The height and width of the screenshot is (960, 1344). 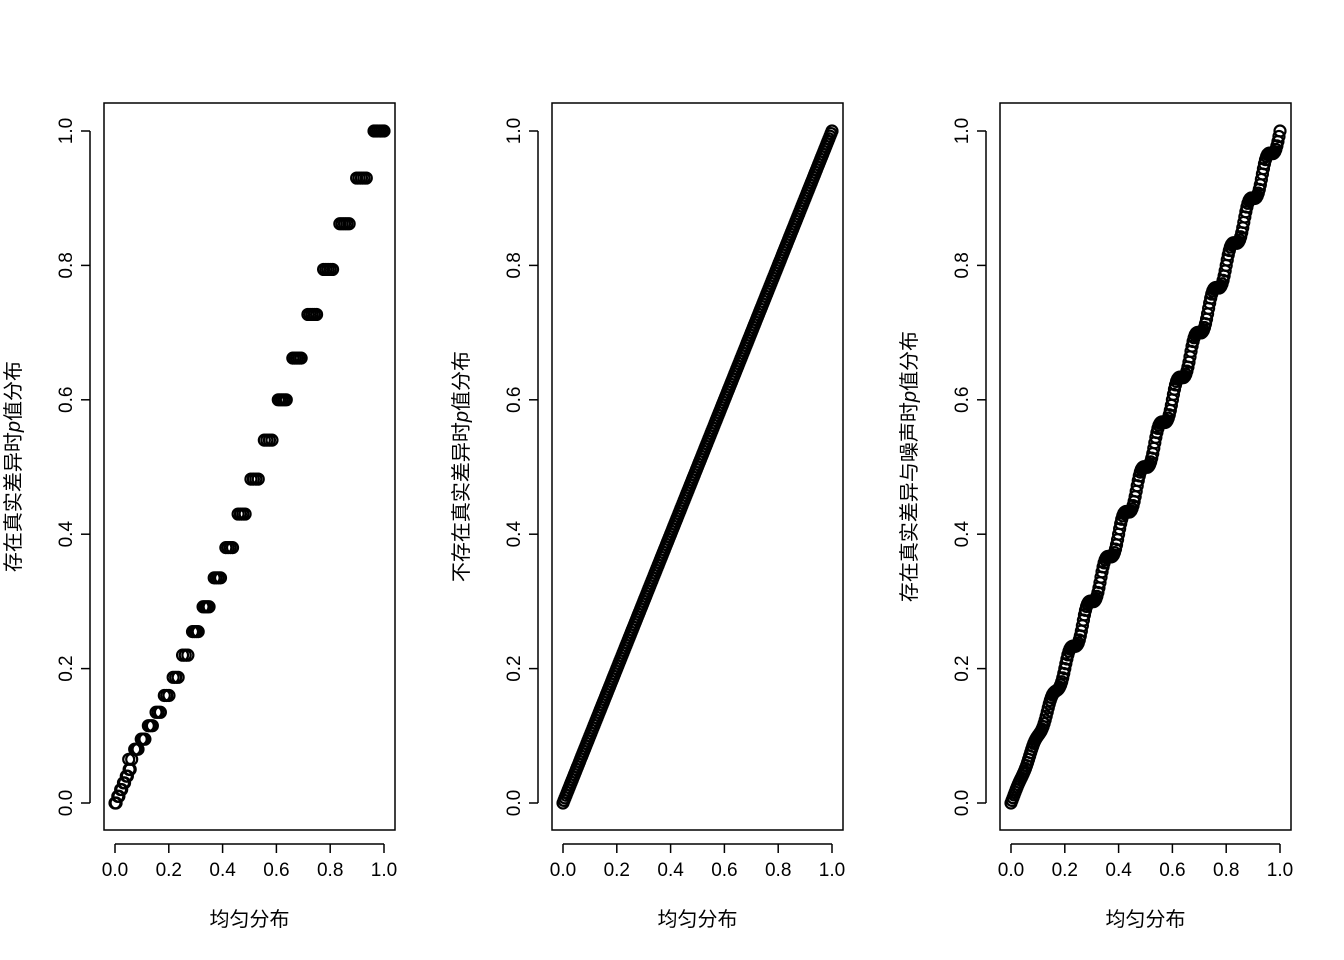 I want to click on y-axis-title-part: 存在真实差异时, so click(x=13, y=502).